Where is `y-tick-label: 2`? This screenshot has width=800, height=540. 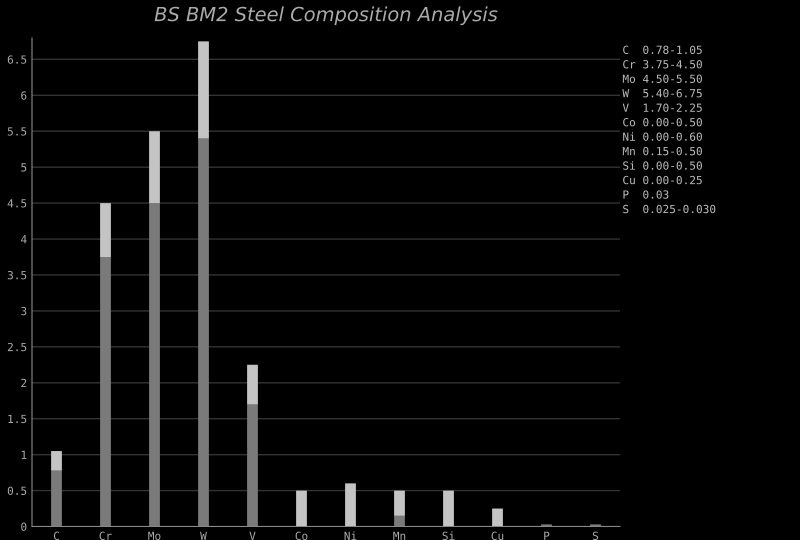 y-tick-label: 2 is located at coordinates (23, 383).